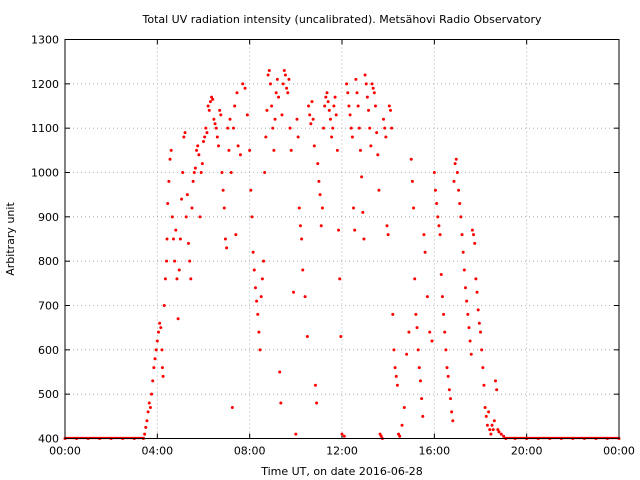 The image size is (640, 480). Describe the element at coordinates (619, 451) in the screenshot. I see `x-tick-label: 00:00` at that location.